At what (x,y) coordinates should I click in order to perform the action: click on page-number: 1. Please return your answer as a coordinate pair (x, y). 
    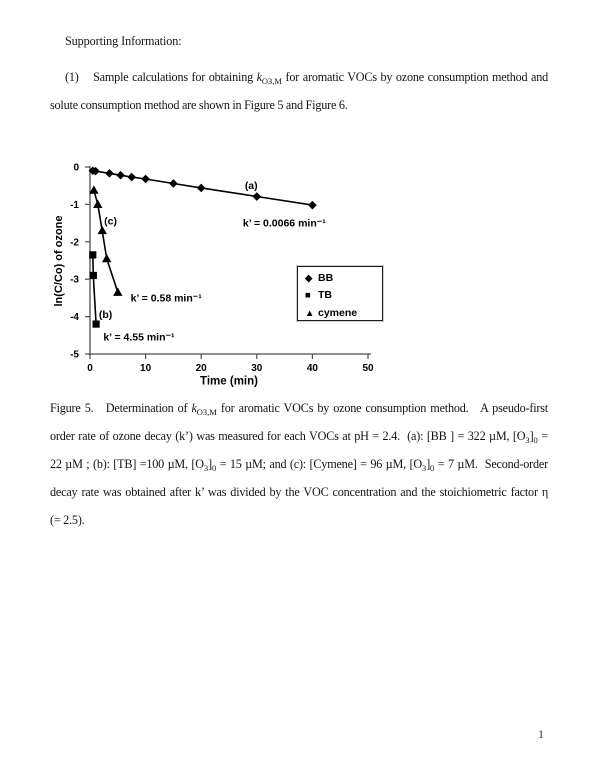
    Looking at the image, I should click on (541, 734).